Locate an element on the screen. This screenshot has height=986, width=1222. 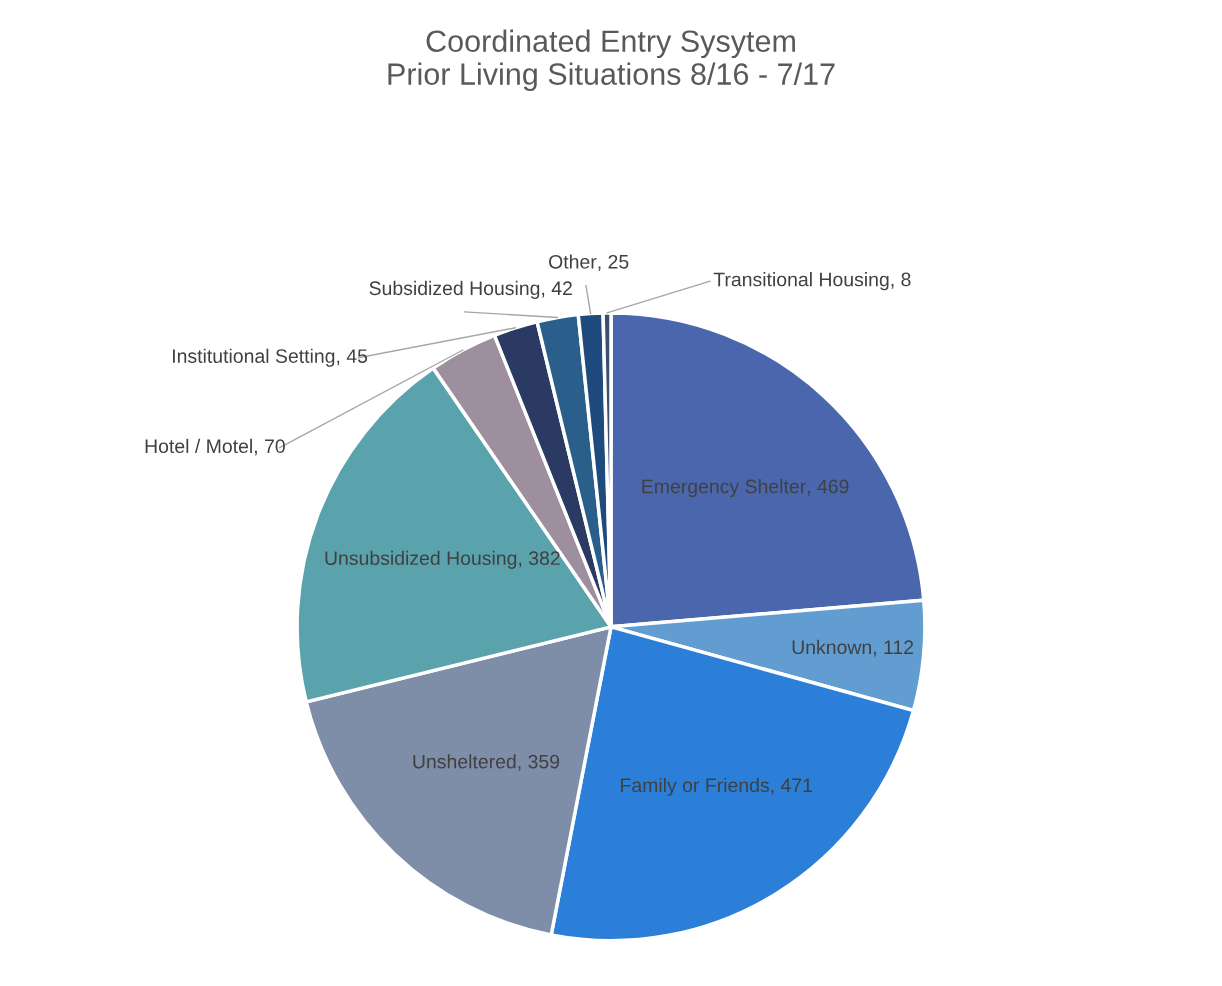
slice-label: Unsubsidized Housing is located at coordinates (421, 559).